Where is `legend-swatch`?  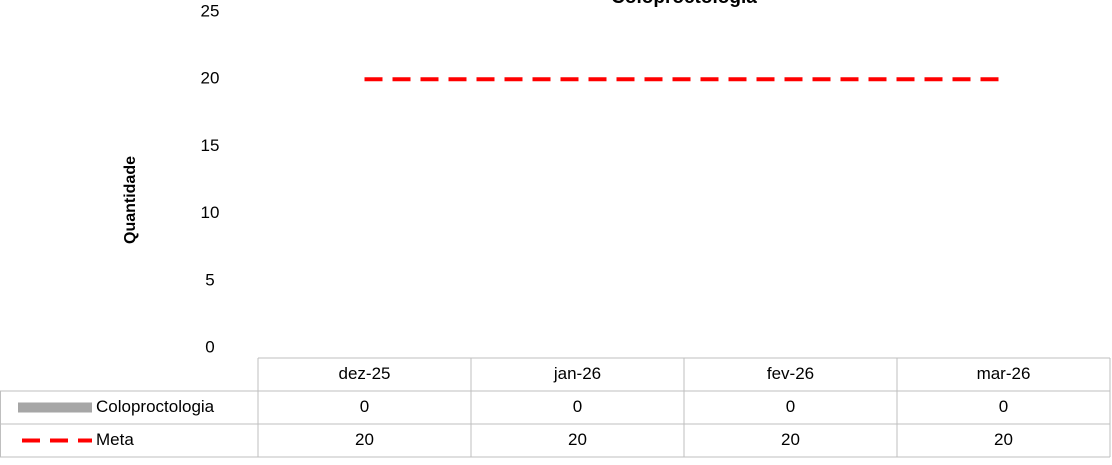
legend-swatch is located at coordinates (55, 407).